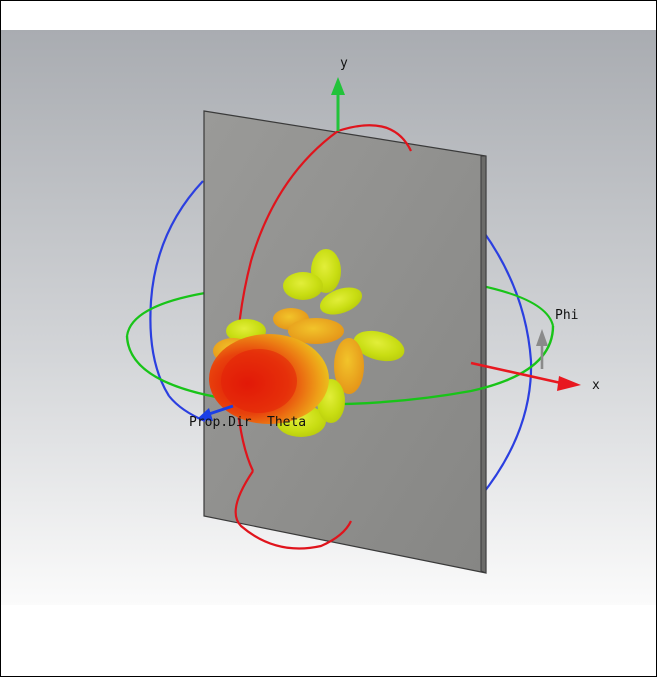 Image resolution: width=657 pixels, height=677 pixels. Describe the element at coordinates (338, 104) in the screenshot. I see `y-axis-arrow` at that location.